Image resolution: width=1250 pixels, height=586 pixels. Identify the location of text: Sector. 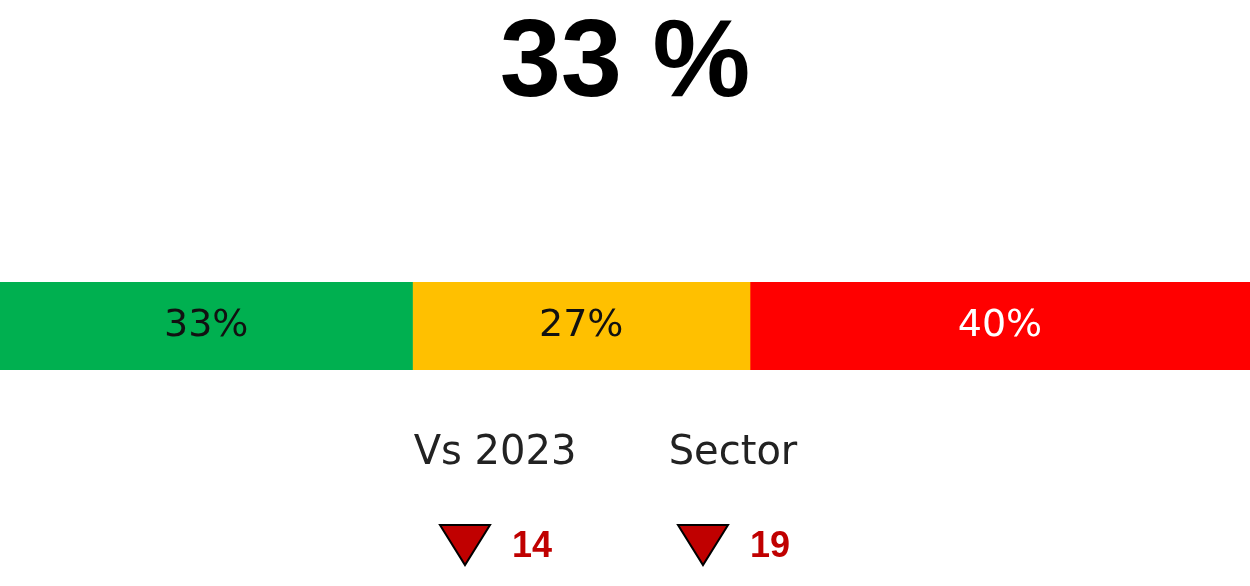
(733, 450).